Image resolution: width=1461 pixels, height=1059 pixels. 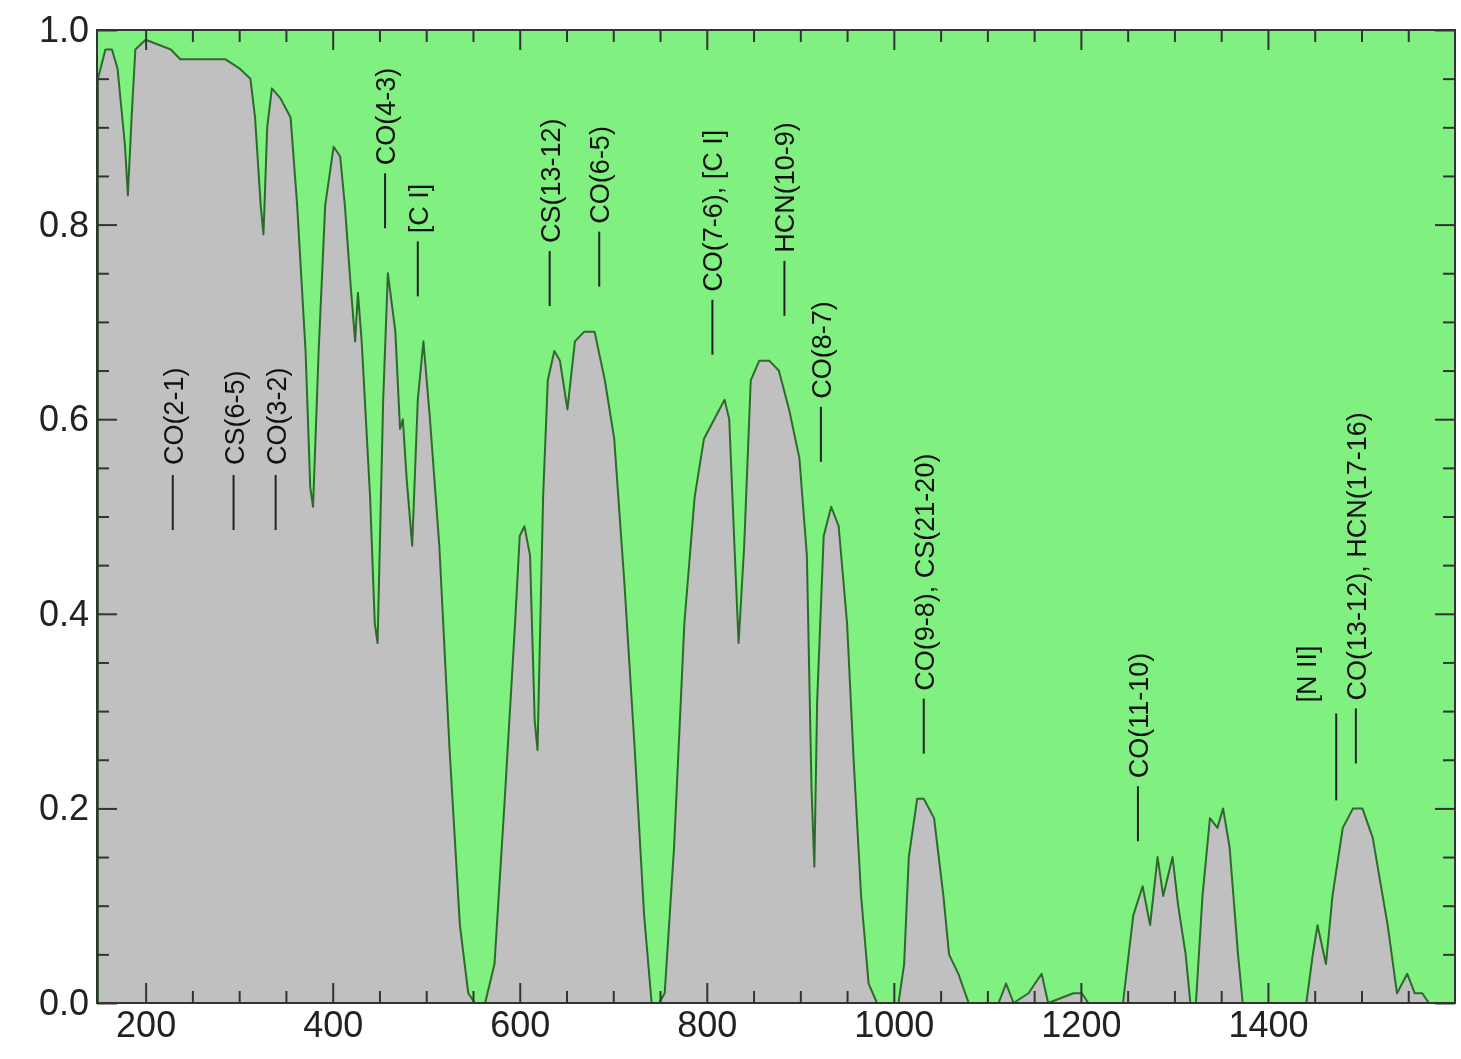 I want to click on x-tick-label: 1200, so click(x=1081, y=1024).